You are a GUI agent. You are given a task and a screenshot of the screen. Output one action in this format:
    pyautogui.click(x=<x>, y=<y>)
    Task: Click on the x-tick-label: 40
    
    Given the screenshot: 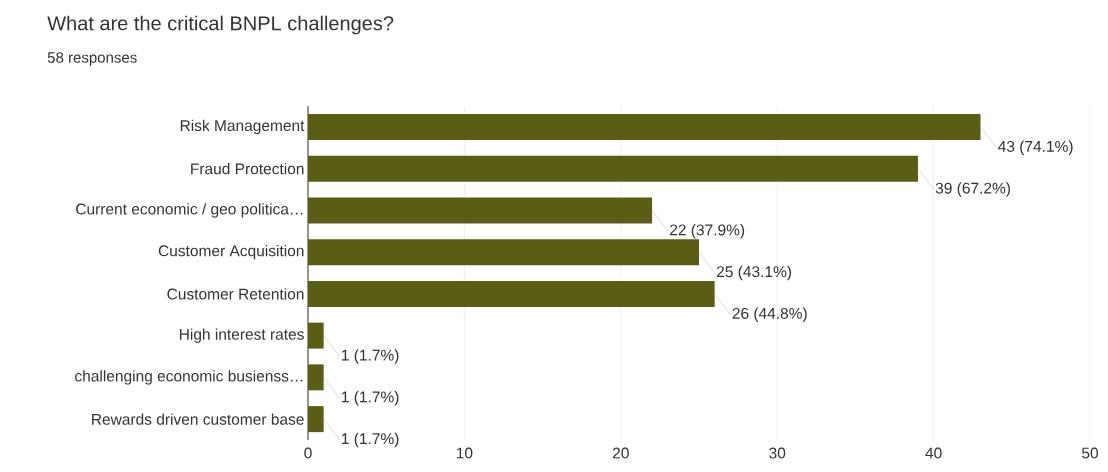 What is the action you would take?
    pyautogui.click(x=933, y=453)
    